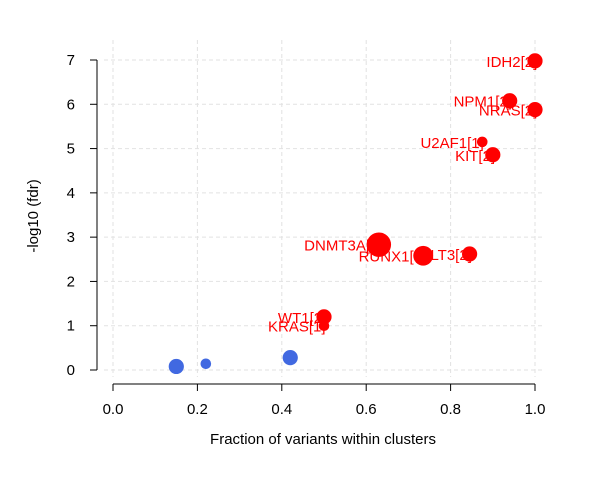 This screenshot has height=480, width=600. What do you see at coordinates (451, 143) in the screenshot?
I see `point-label: U2AF1[1]` at bounding box center [451, 143].